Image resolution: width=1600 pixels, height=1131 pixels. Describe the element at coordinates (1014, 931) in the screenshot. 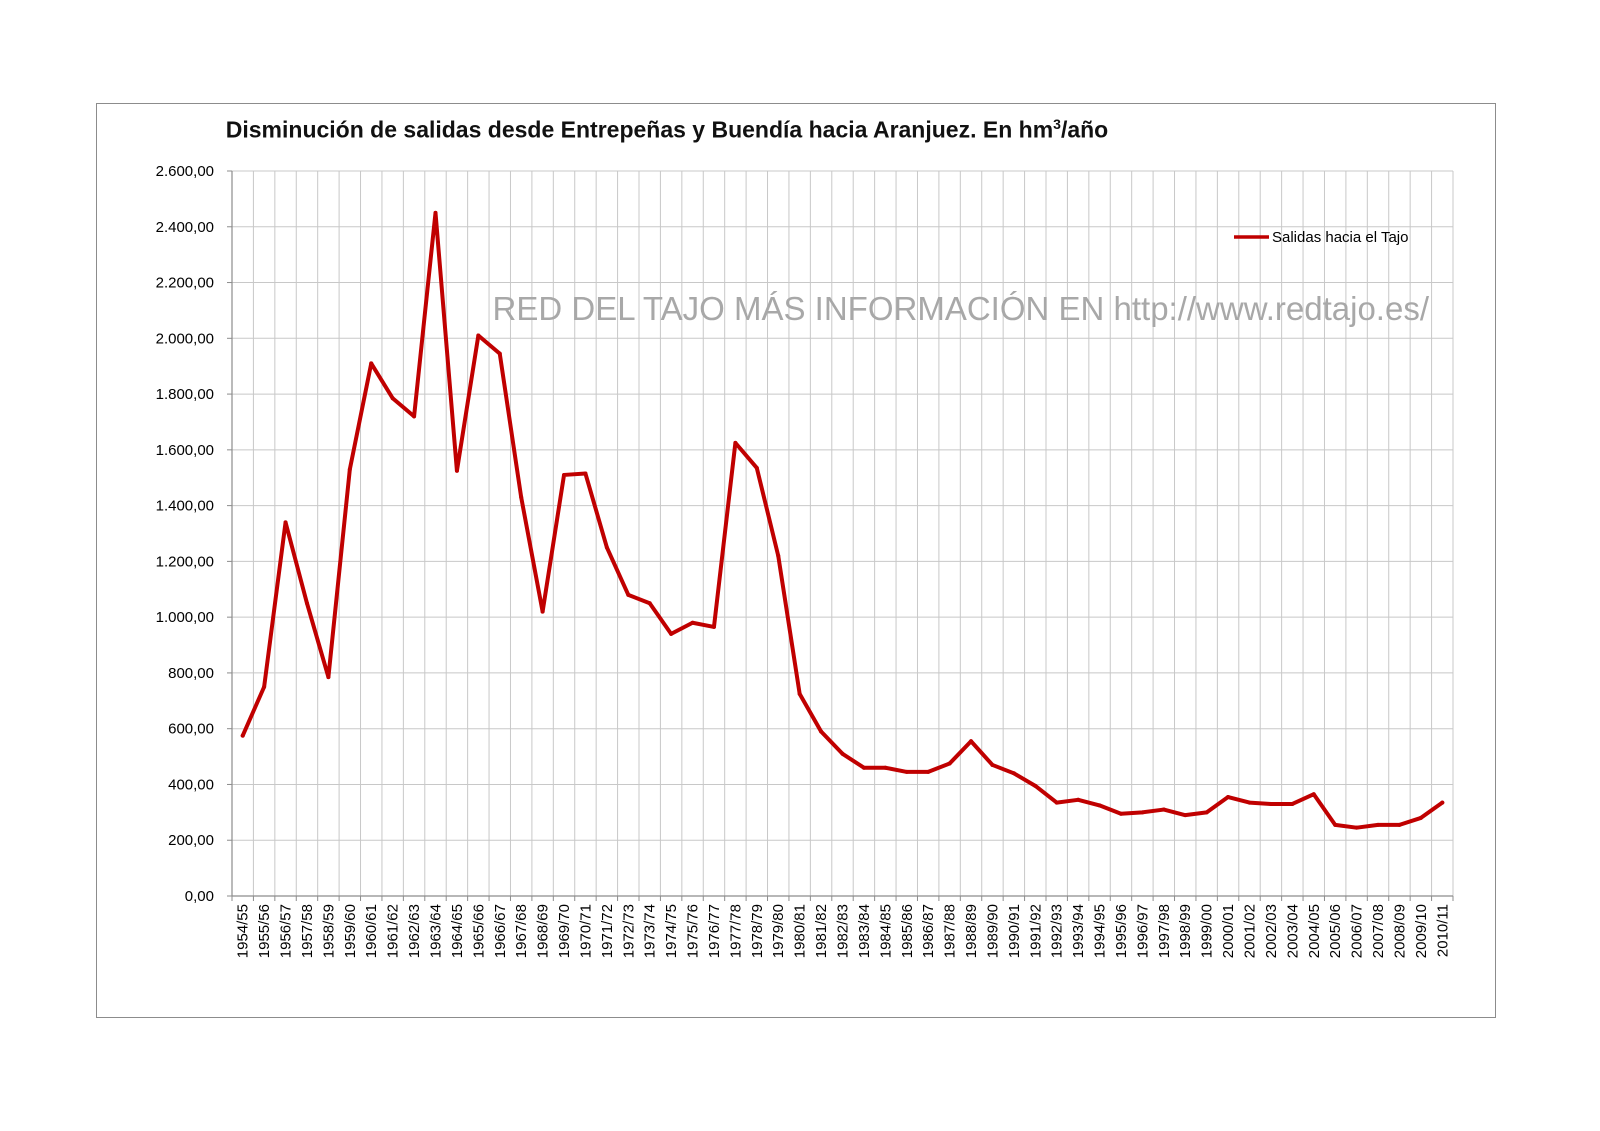

I see `x-tick-label: 1990/91` at that location.